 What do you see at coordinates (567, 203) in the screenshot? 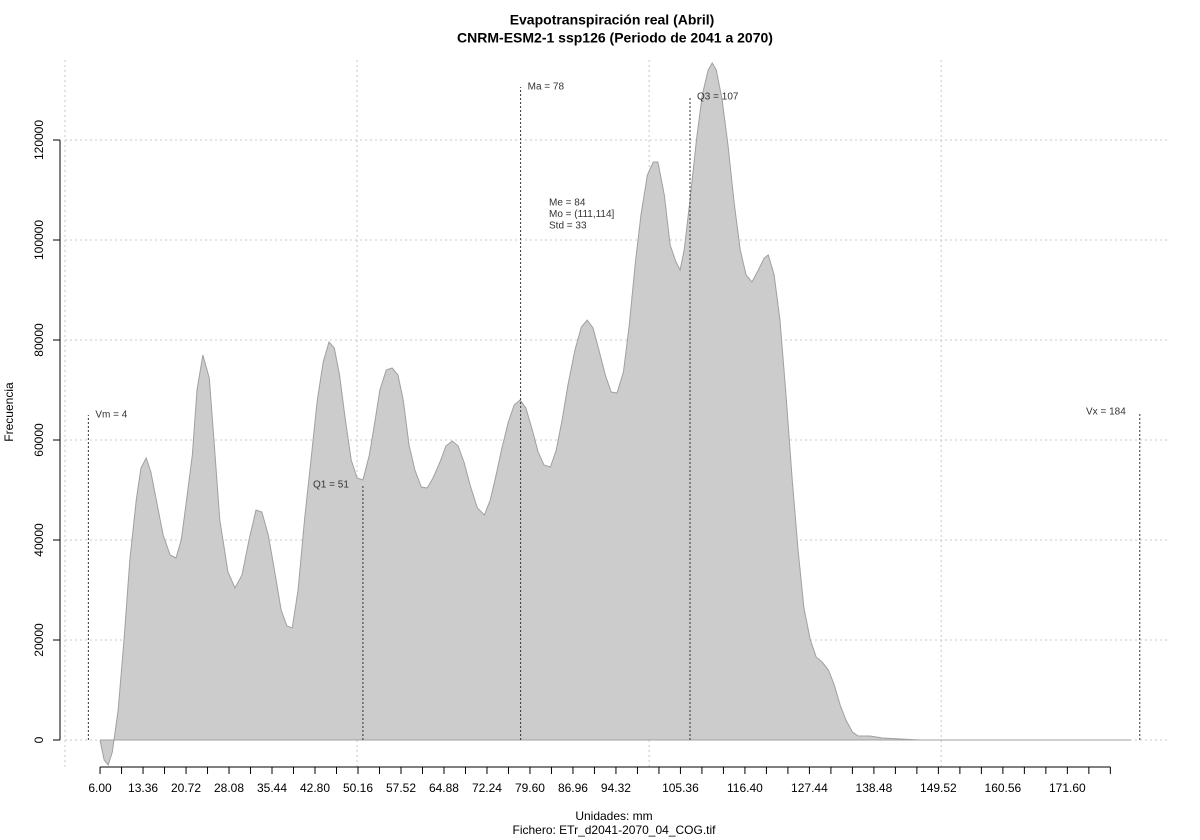
I see `stat-text: Me = 84` at bounding box center [567, 203].